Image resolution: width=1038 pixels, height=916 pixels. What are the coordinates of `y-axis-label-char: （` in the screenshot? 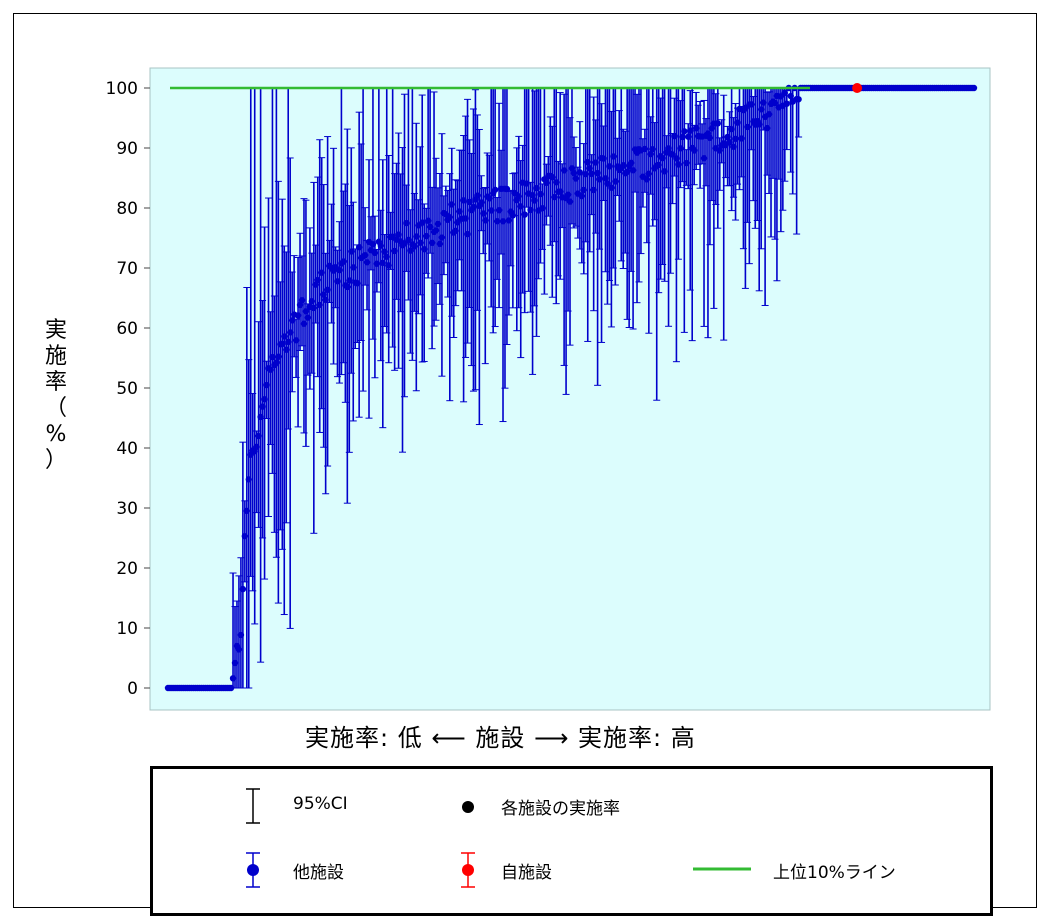 It's located at (55, 408).